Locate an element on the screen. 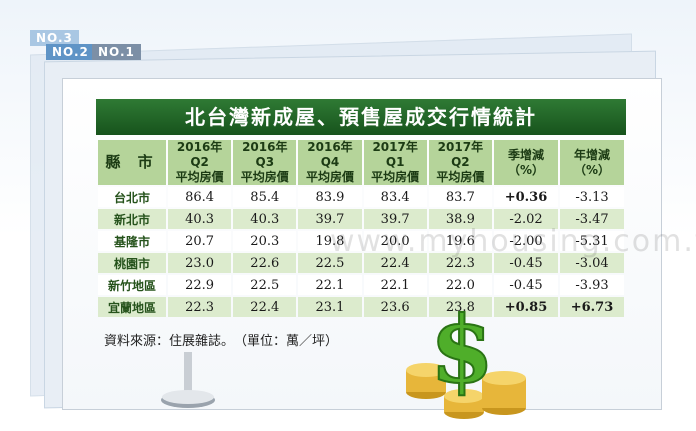 This screenshot has width=696, height=431. price-cell: 83.7 is located at coordinates (460, 197).